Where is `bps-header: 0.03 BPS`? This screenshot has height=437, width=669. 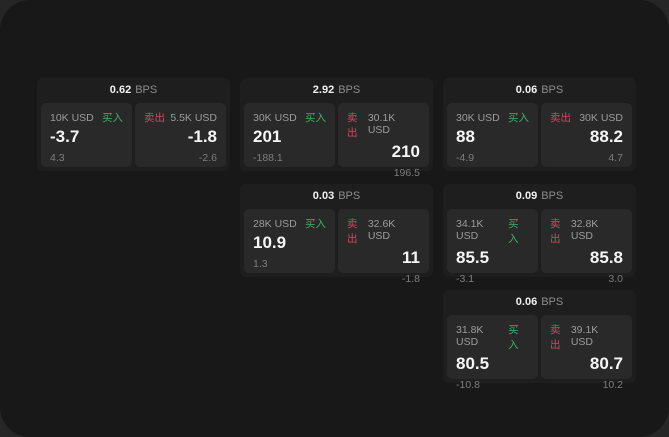 bps-header: 0.03 BPS is located at coordinates (336, 196).